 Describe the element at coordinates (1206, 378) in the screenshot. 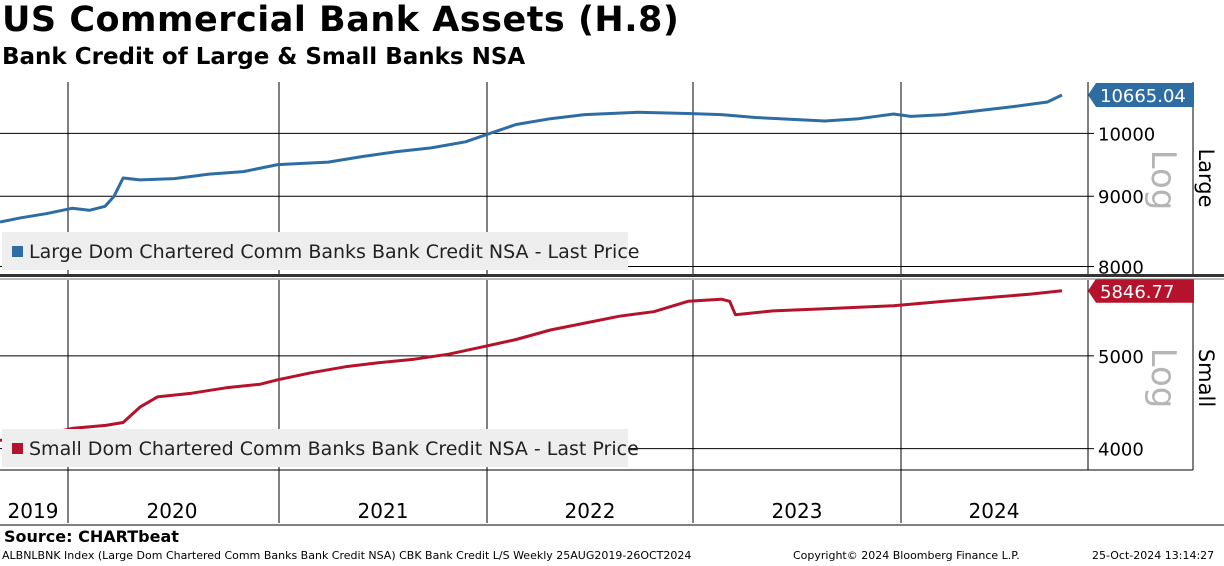

I see `panel-name-label: Small` at that location.